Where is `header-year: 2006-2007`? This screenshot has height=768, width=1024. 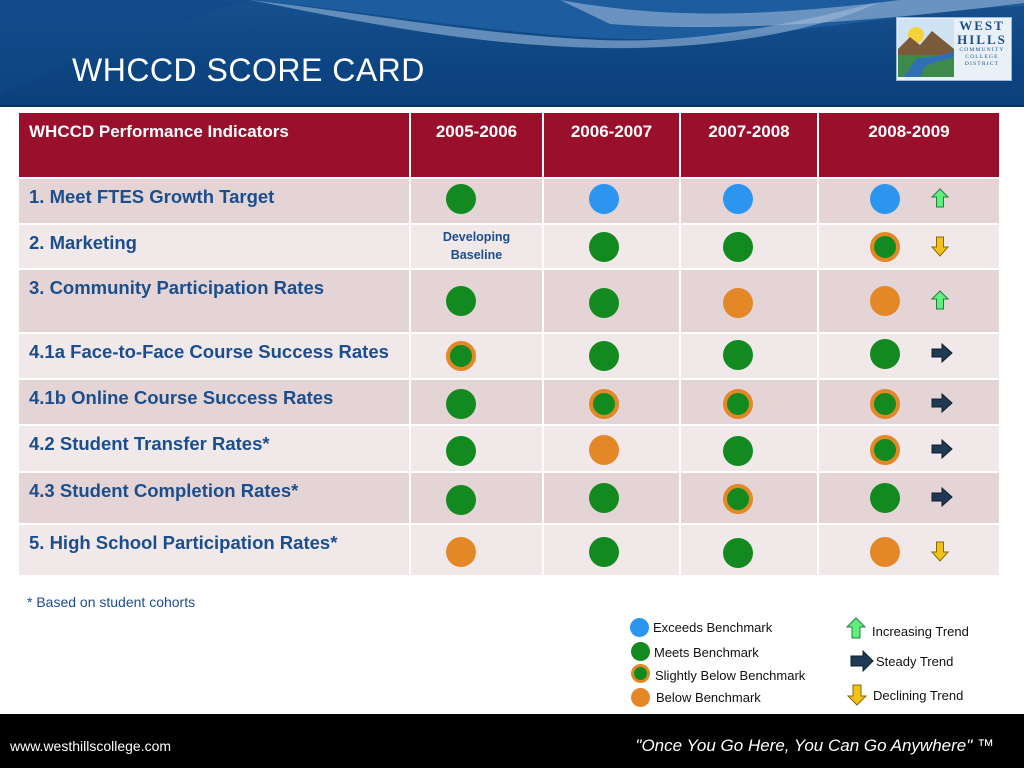 header-year: 2006-2007 is located at coordinates (611, 145).